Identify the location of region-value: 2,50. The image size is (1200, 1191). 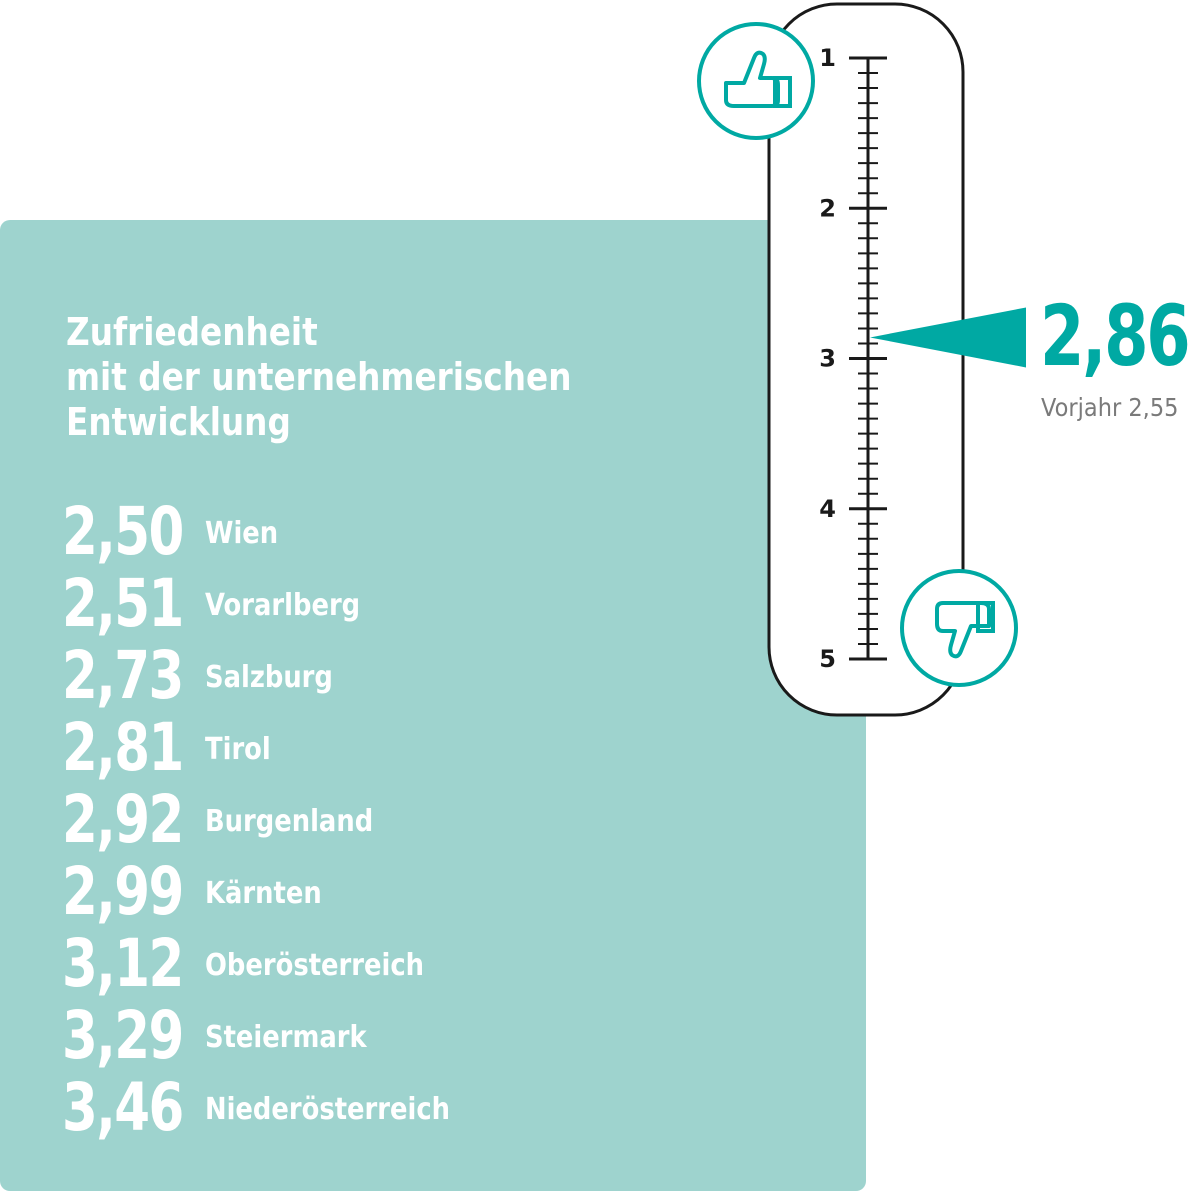
(123, 531).